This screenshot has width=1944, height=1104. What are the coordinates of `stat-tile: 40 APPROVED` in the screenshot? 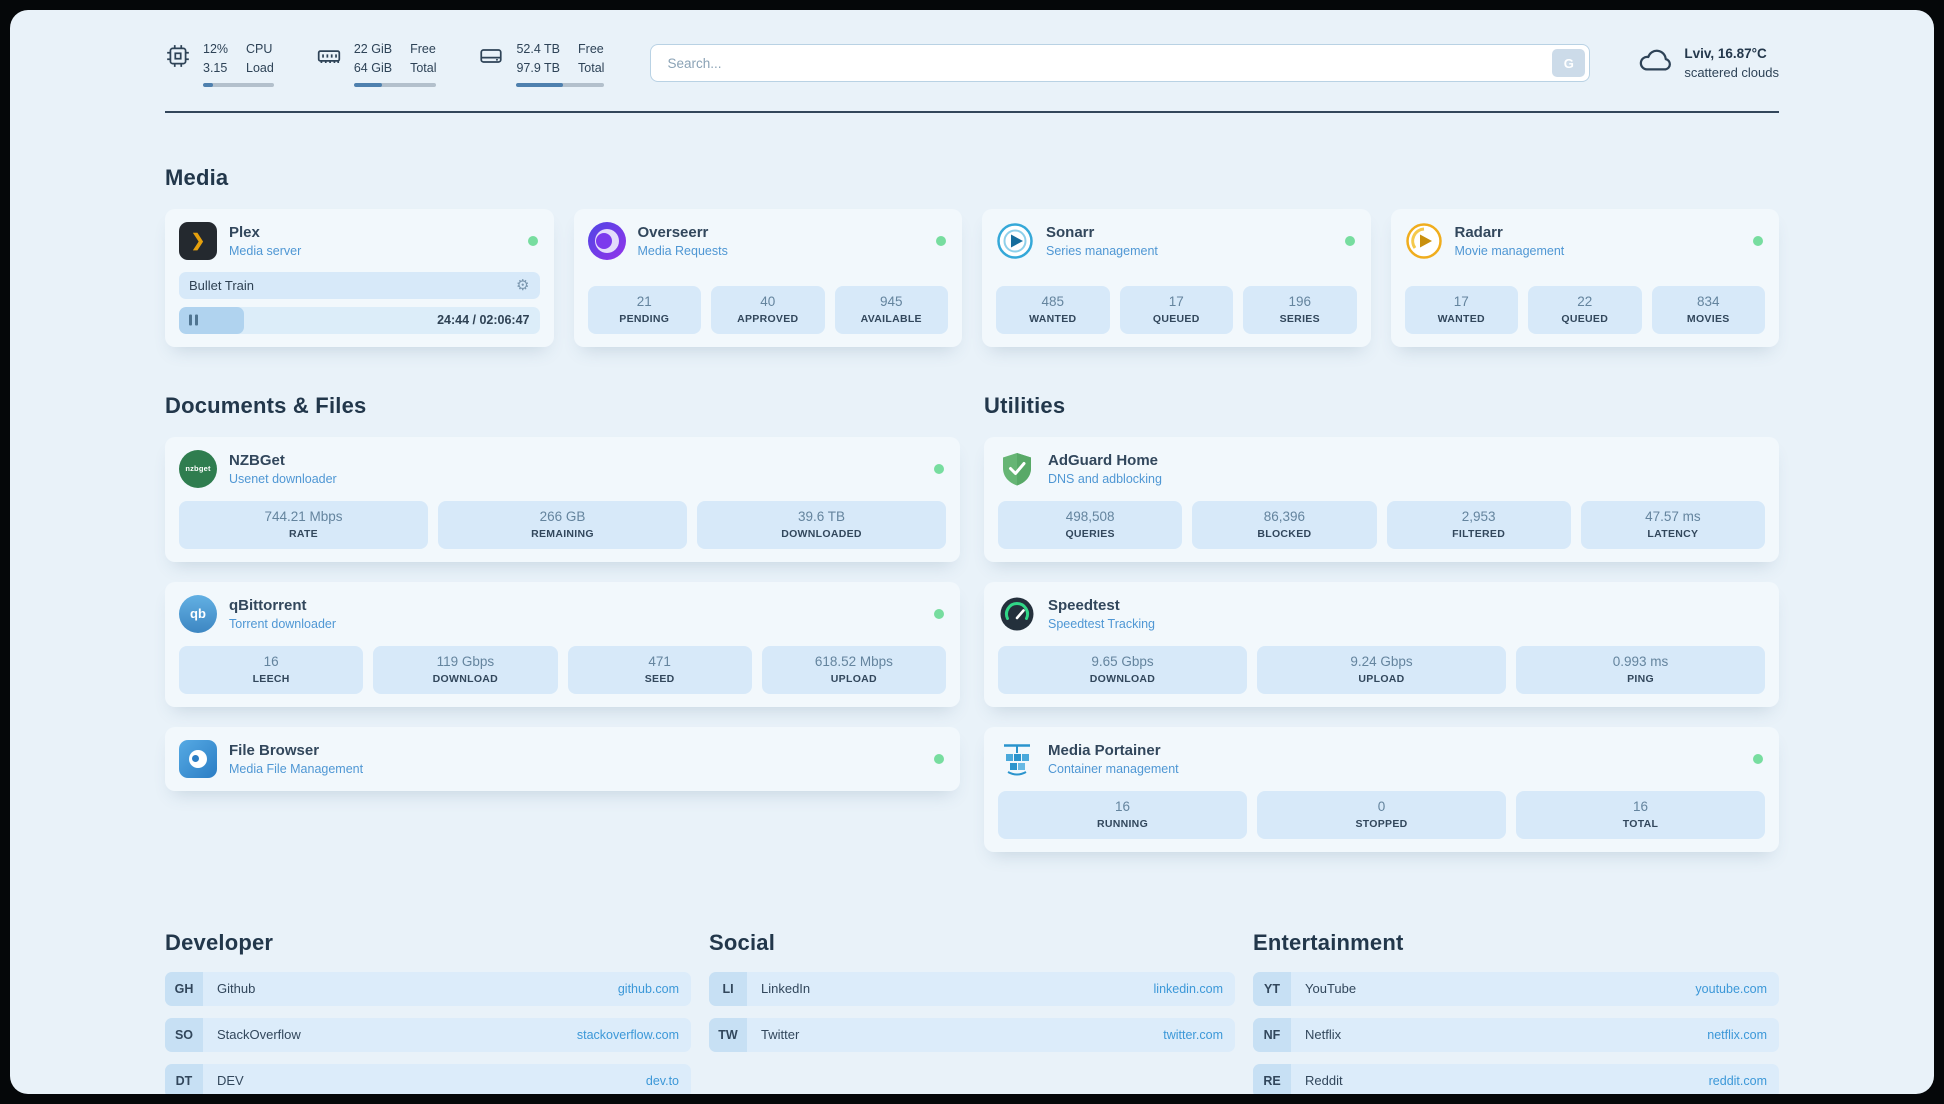 It's located at (768, 309).